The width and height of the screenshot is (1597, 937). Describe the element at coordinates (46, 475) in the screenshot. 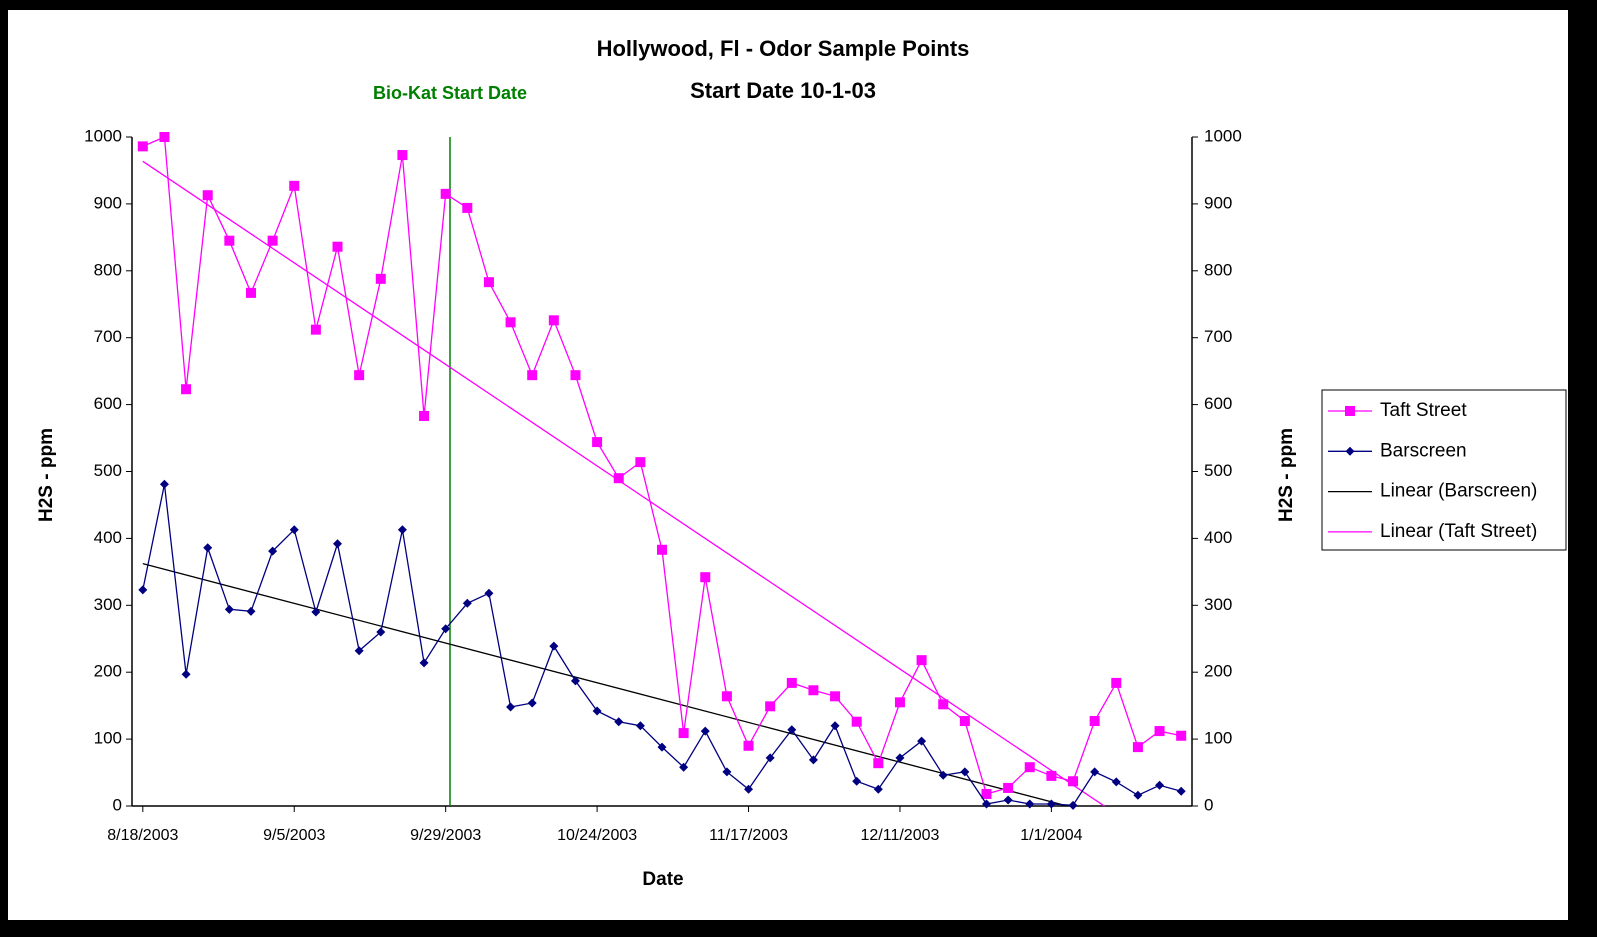

I see `y-axis-label: H2S - ppm` at that location.